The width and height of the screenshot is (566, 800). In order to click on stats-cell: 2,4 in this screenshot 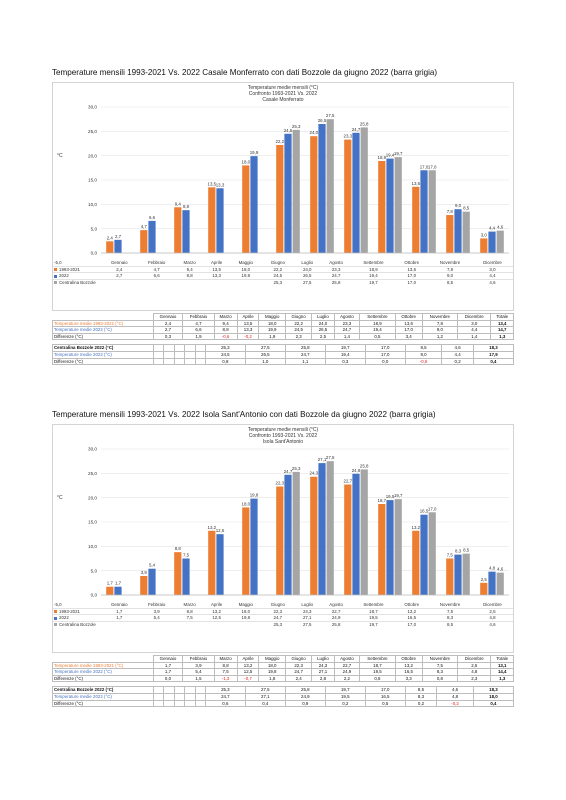, I will do `click(168, 323)`.